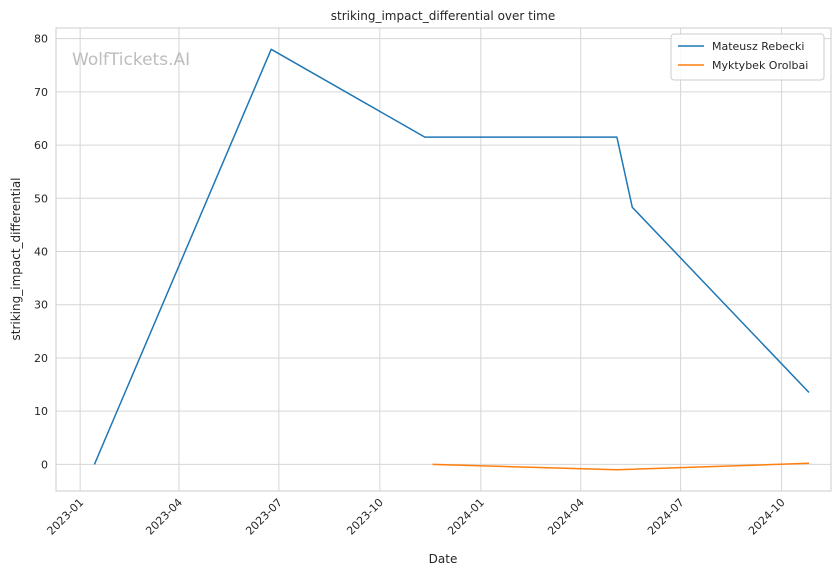 The width and height of the screenshot is (840, 575). Describe the element at coordinates (41, 39) in the screenshot. I see `y-tick-label: 80` at that location.